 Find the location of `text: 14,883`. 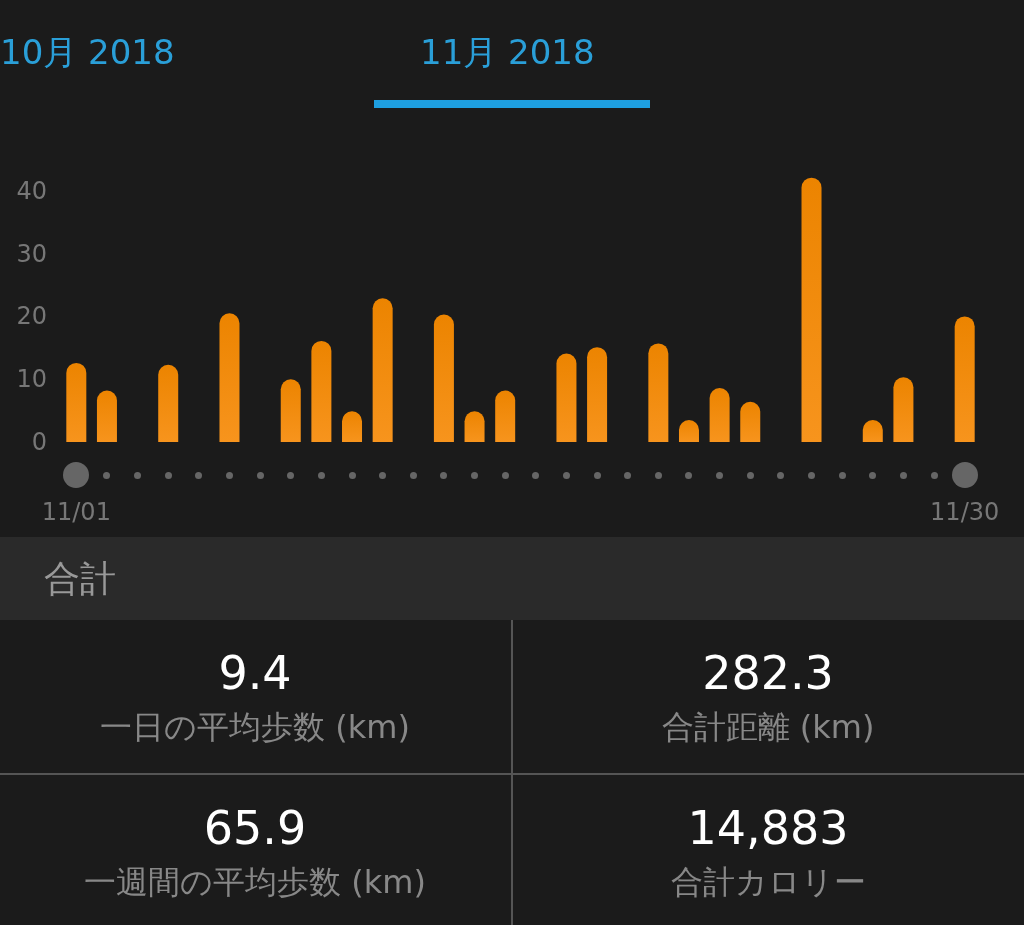

text: 14,883 is located at coordinates (768, 828).